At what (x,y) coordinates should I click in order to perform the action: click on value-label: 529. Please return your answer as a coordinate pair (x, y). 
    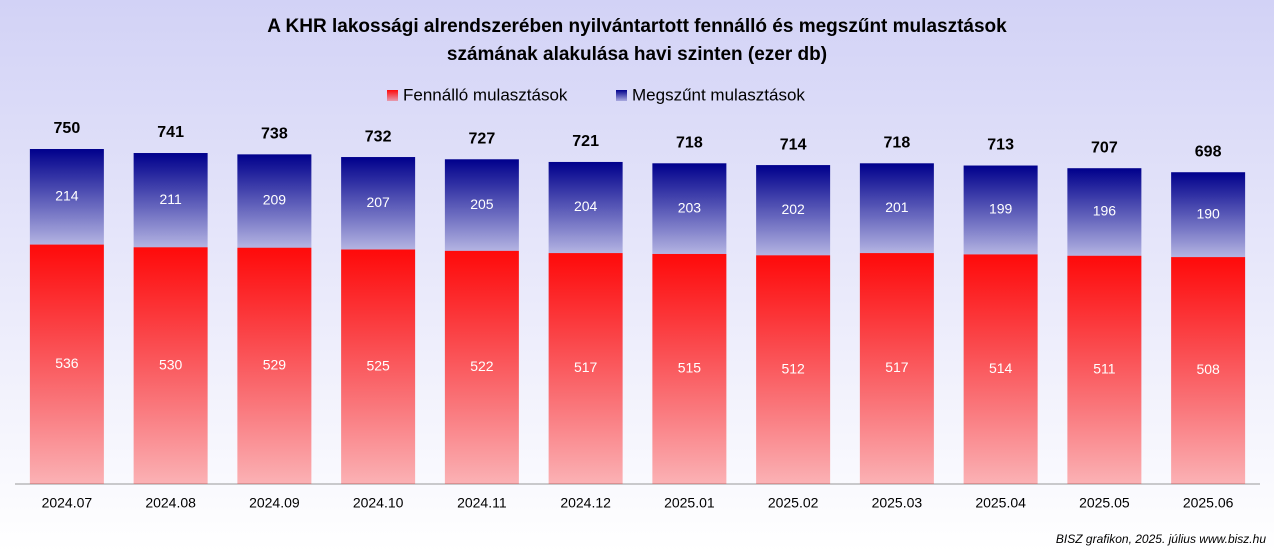
    Looking at the image, I should click on (275, 365).